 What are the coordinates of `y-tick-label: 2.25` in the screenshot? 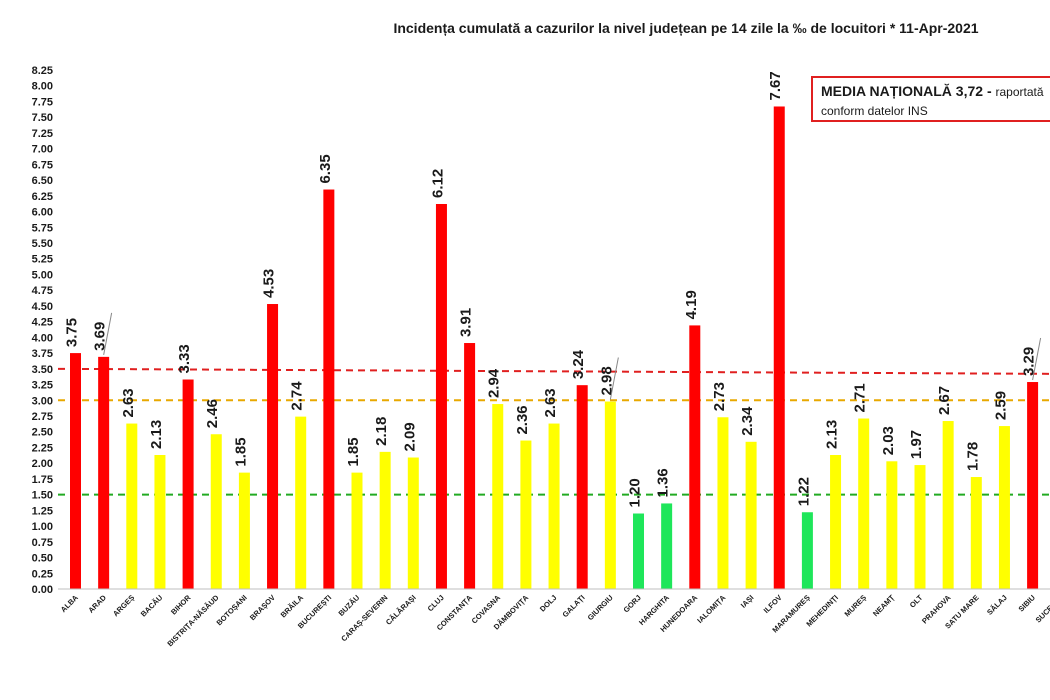 It's located at (42, 448).